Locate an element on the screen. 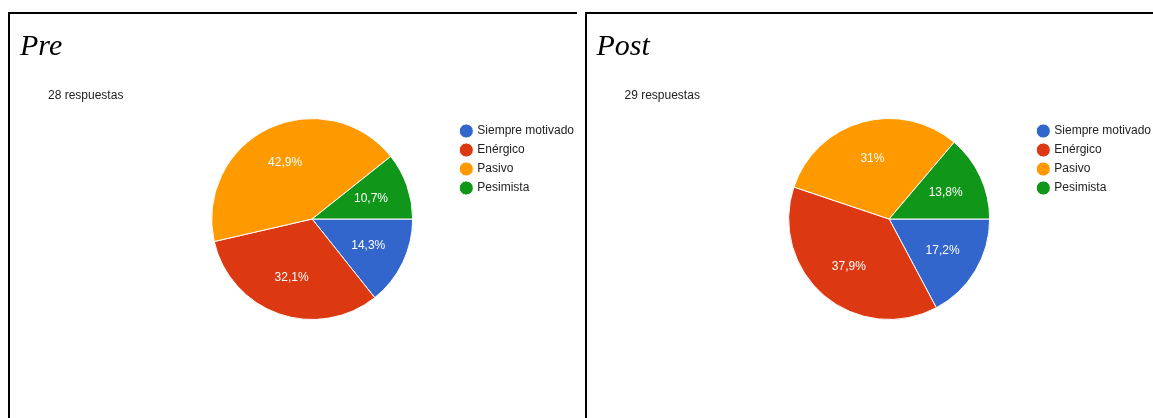 This screenshot has width=1153, height=418. data-label: 10,7% is located at coordinates (371, 197).